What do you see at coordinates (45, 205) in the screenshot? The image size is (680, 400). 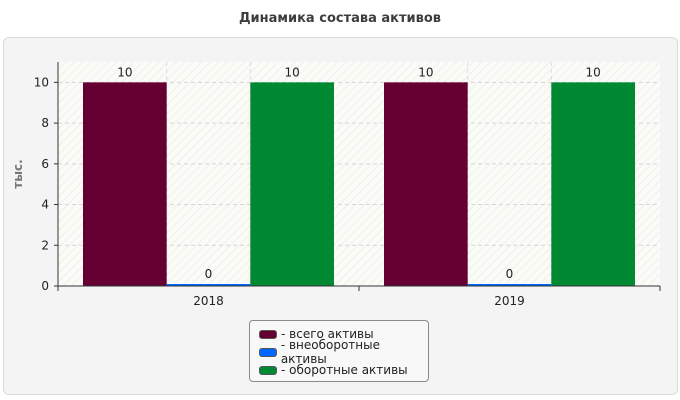 I see `y-tick-label: 4` at bounding box center [45, 205].